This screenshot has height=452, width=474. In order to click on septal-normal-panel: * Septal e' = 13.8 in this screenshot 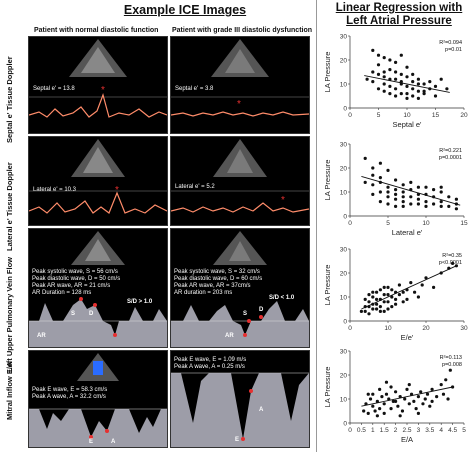, I will do `click(98, 85)`.